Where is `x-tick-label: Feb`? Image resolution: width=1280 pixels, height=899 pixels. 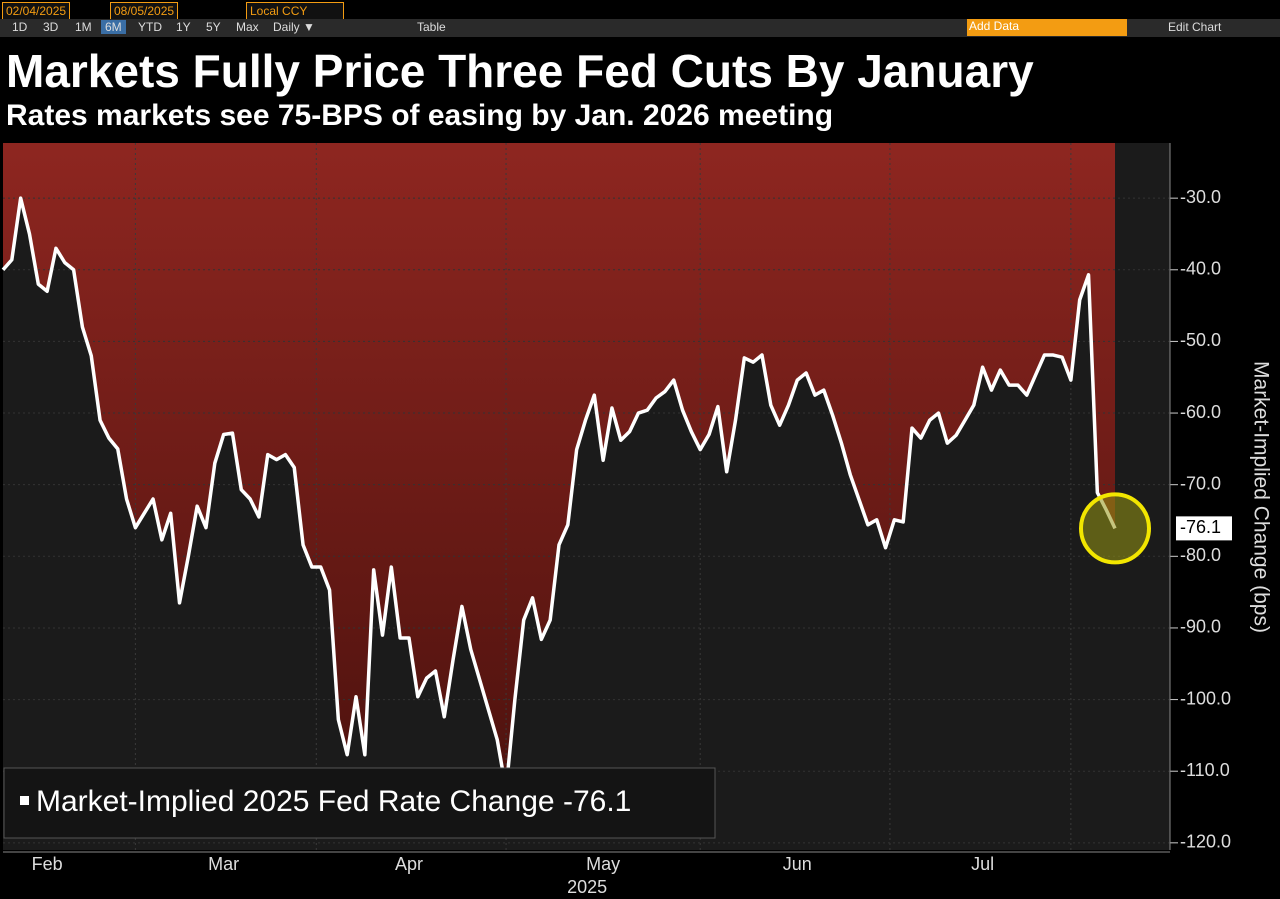
x-tick-label: Feb is located at coordinates (47, 864).